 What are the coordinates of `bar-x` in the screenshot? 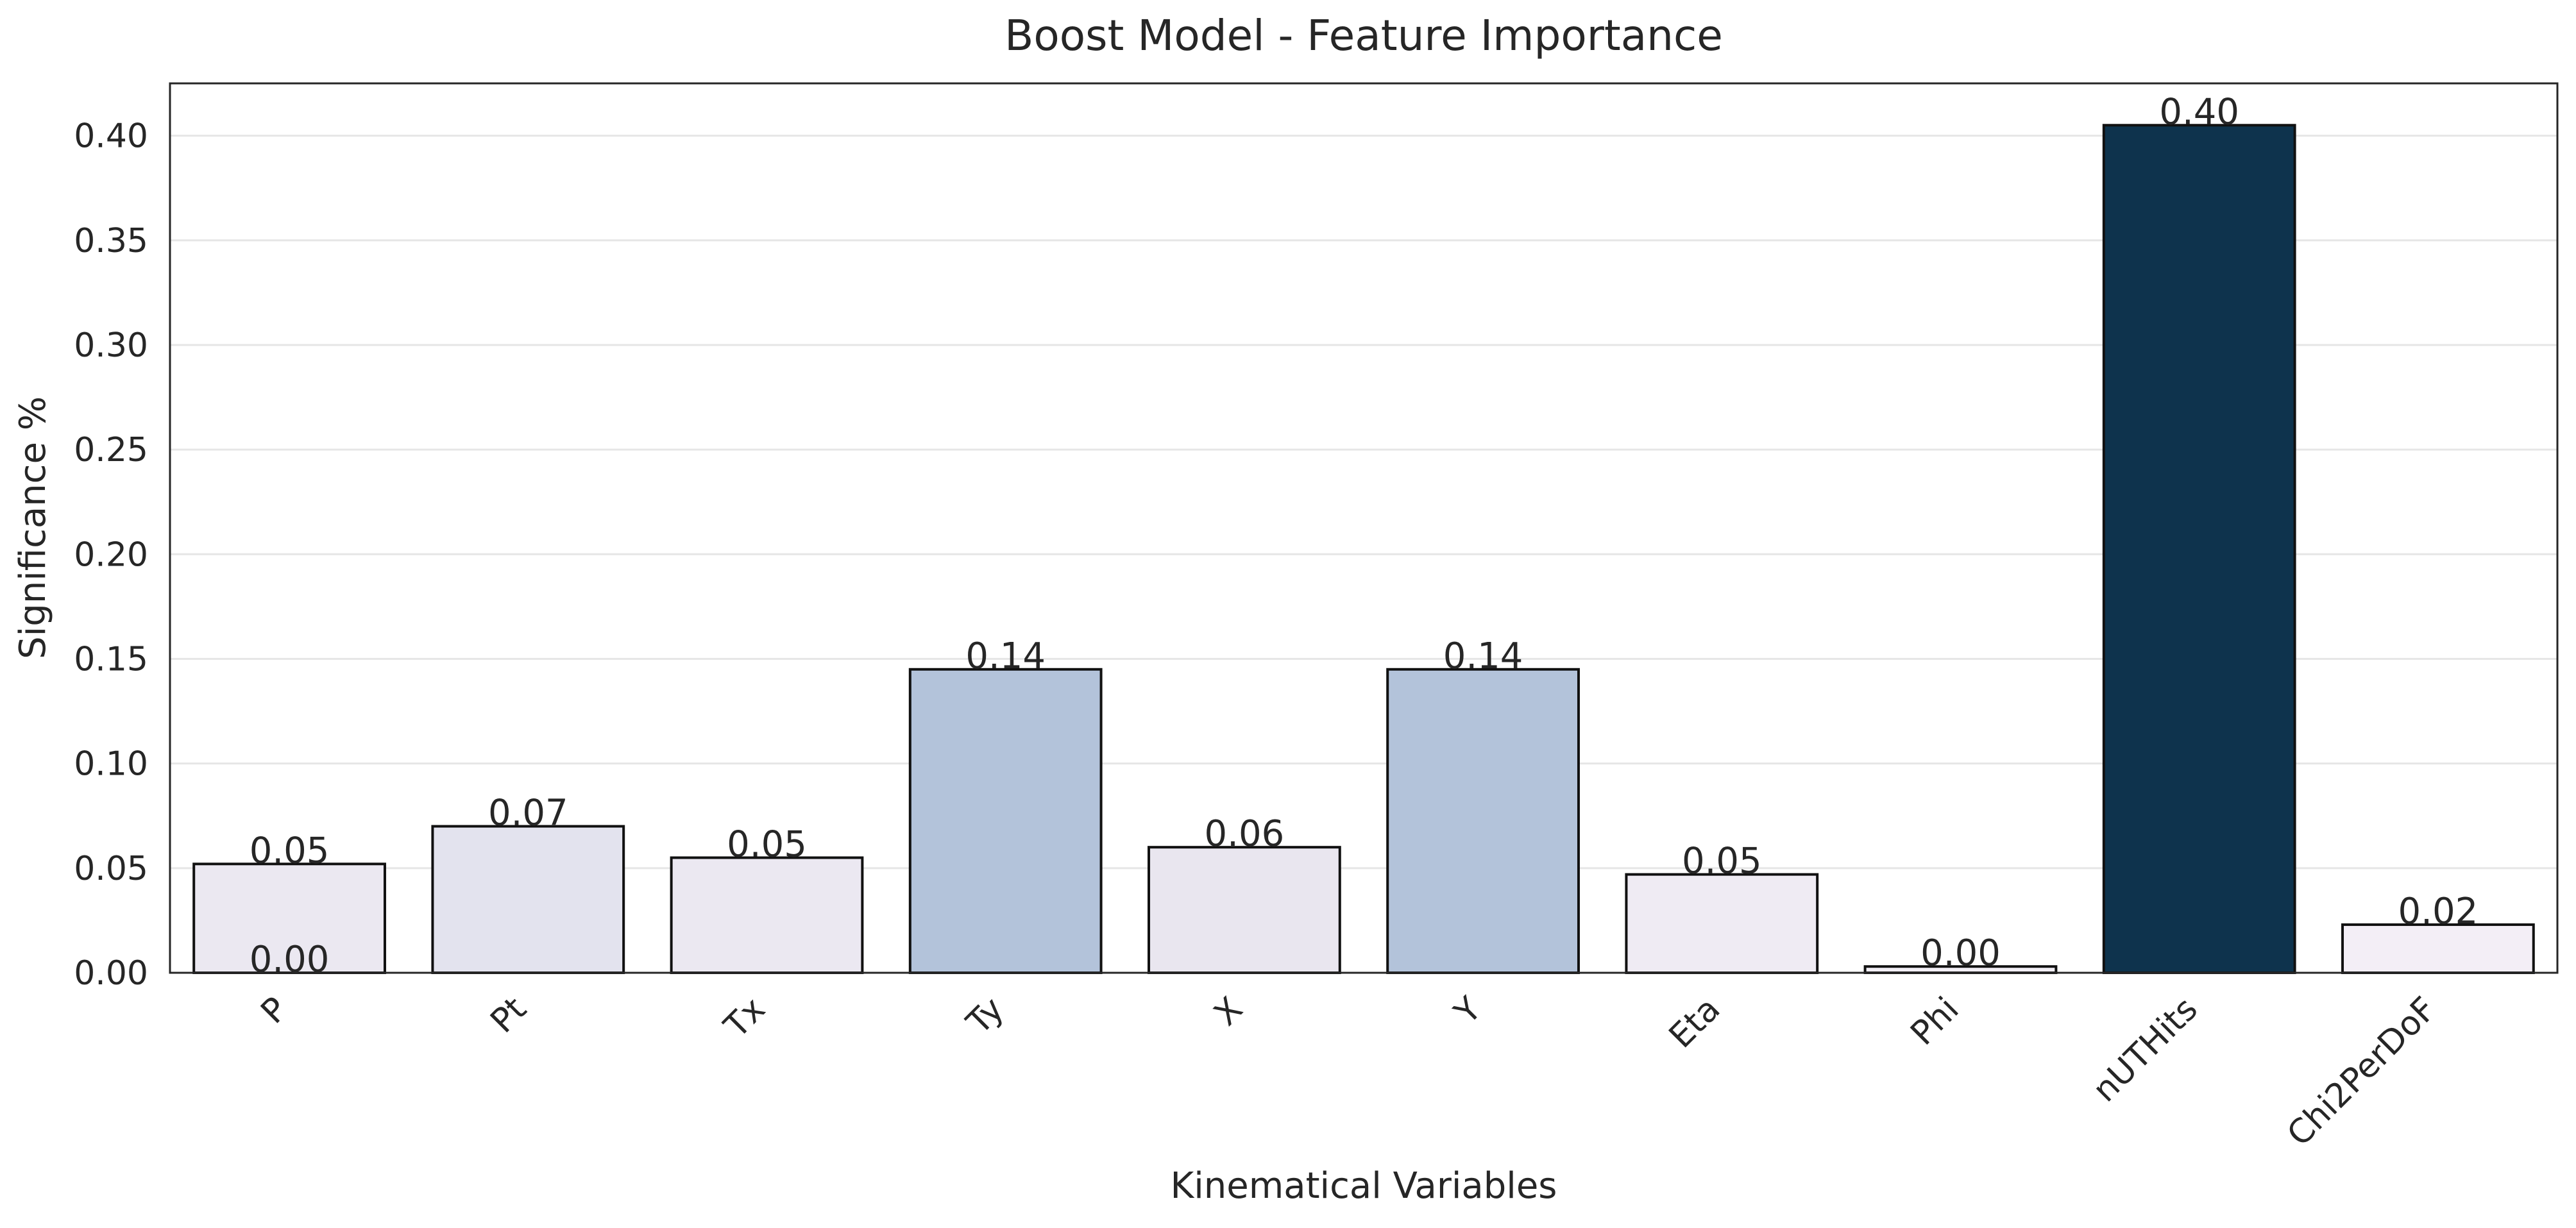 It's located at (1244, 910).